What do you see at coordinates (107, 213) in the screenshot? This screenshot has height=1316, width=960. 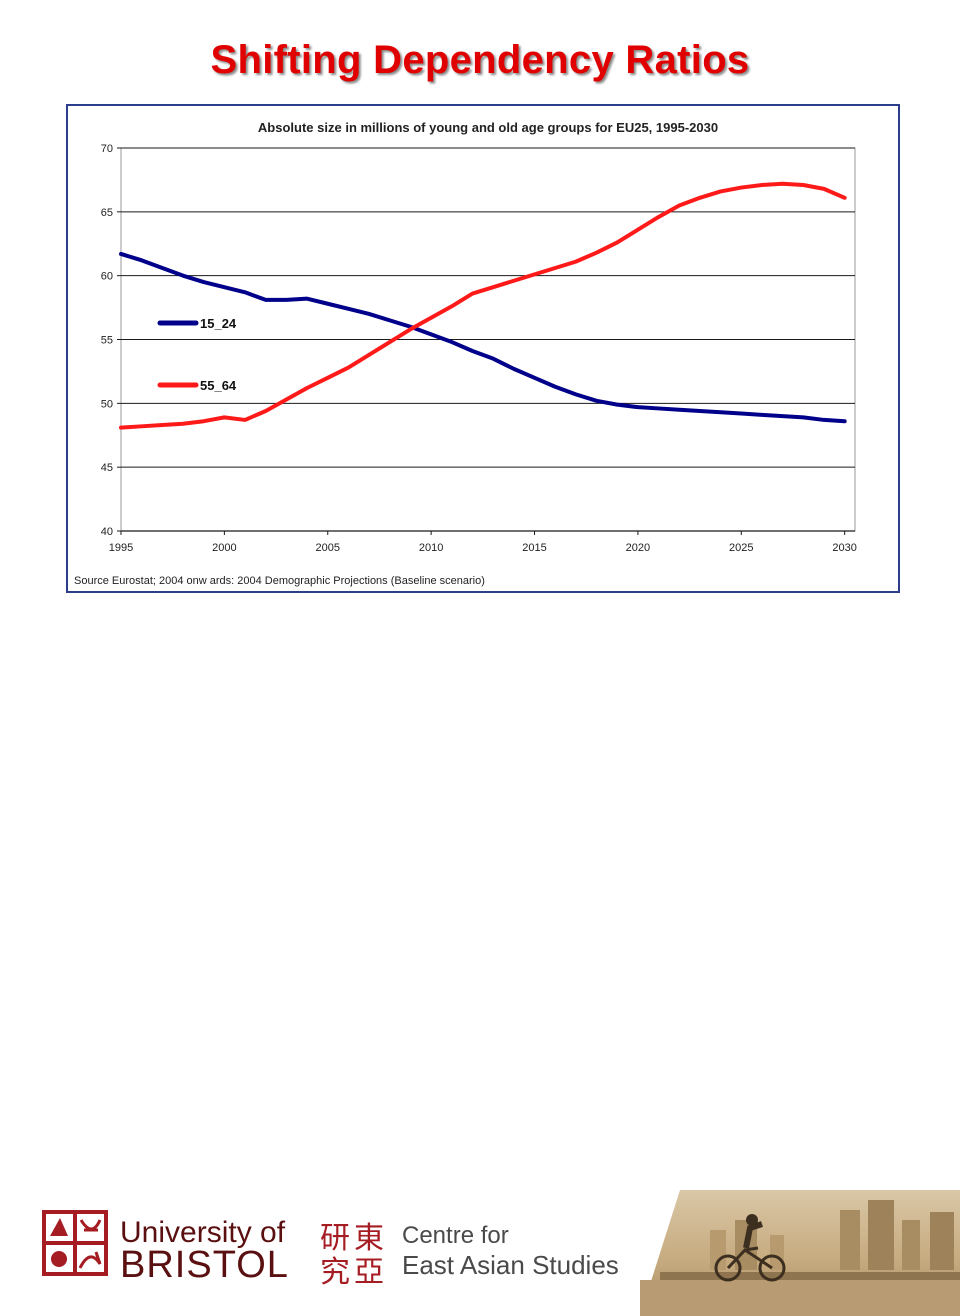 I see `y-tick-label: 65` at bounding box center [107, 213].